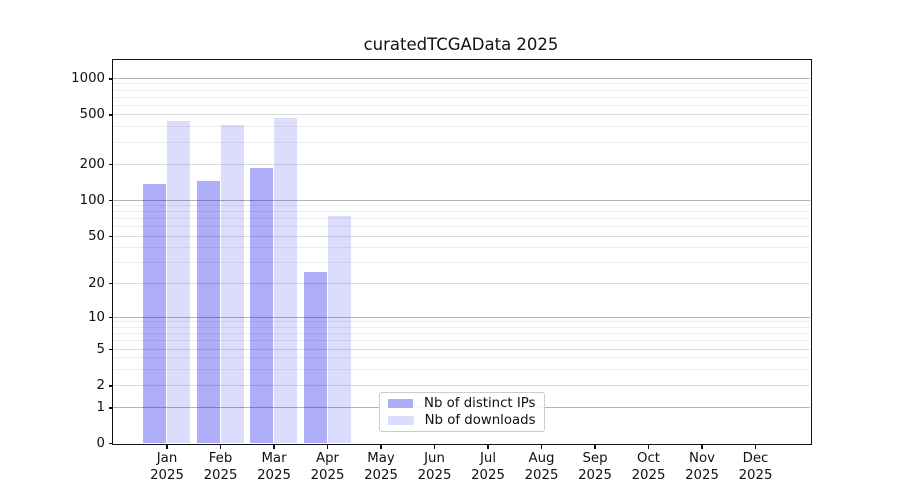 This screenshot has height=500, width=900. What do you see at coordinates (595, 467) in the screenshot?
I see `x-ticklabel-sep-2025: Sep 2025` at bounding box center [595, 467].